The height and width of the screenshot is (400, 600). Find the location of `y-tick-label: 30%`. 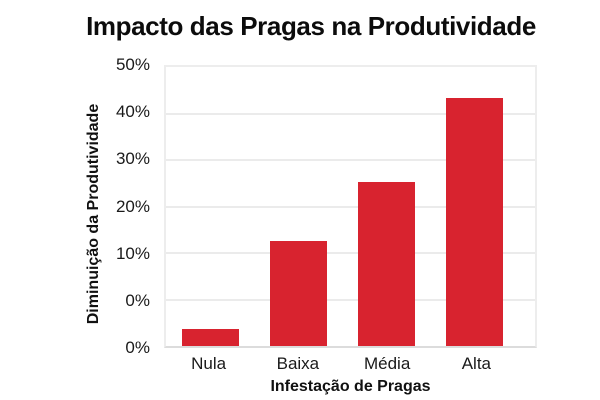

y-tick-label: 30% is located at coordinates (132, 159).